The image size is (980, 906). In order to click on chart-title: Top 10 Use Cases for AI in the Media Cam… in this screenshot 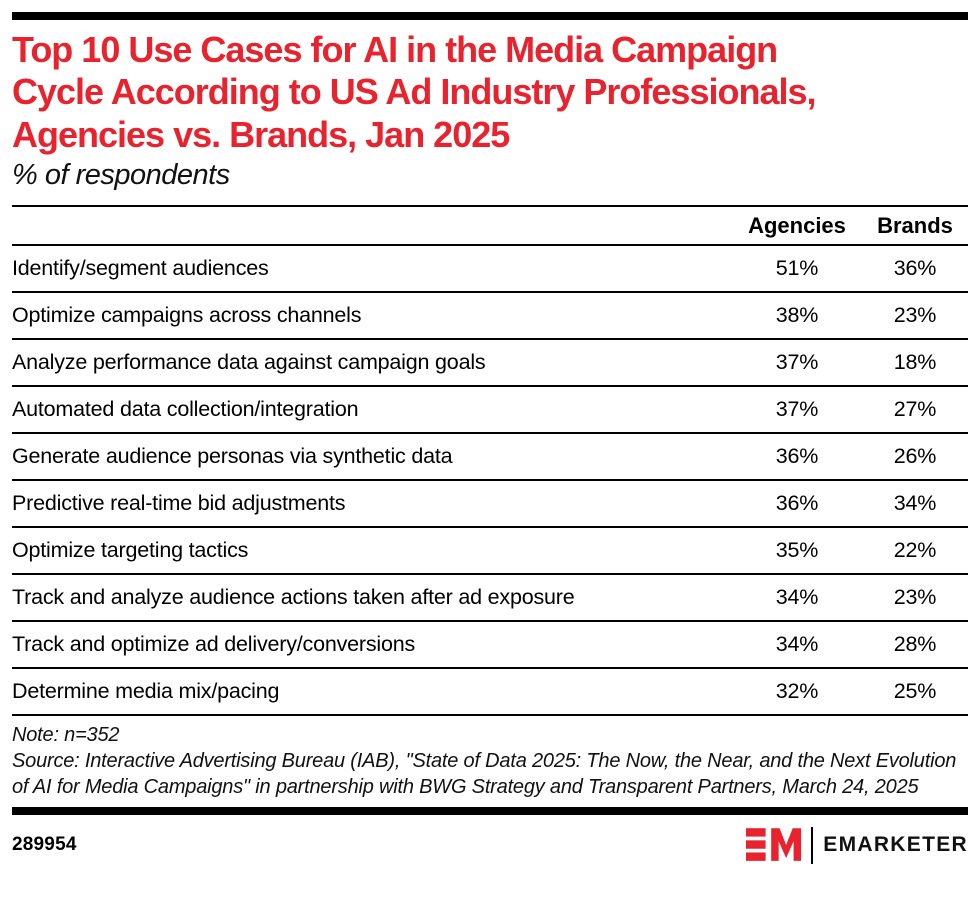, I will do `click(490, 92)`.